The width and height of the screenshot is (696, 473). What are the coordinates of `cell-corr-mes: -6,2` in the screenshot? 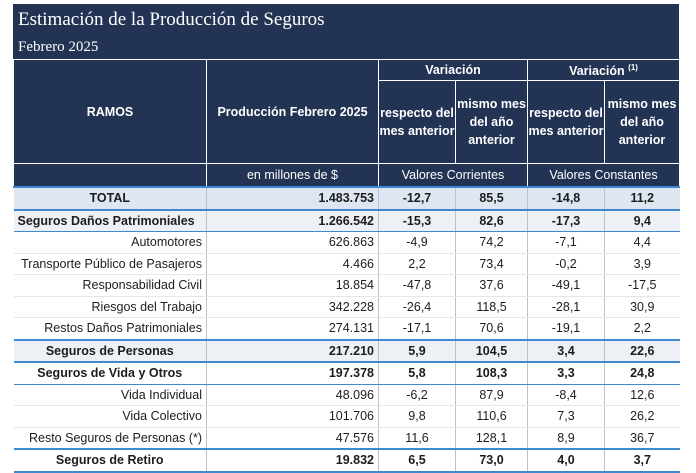 It's located at (417, 395).